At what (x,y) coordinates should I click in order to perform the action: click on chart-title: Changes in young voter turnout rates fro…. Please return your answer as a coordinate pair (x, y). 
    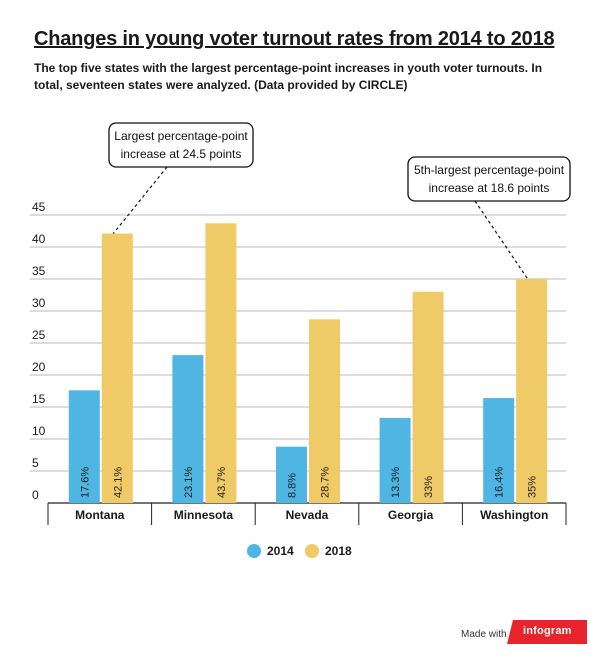
    Looking at the image, I should click on (294, 39).